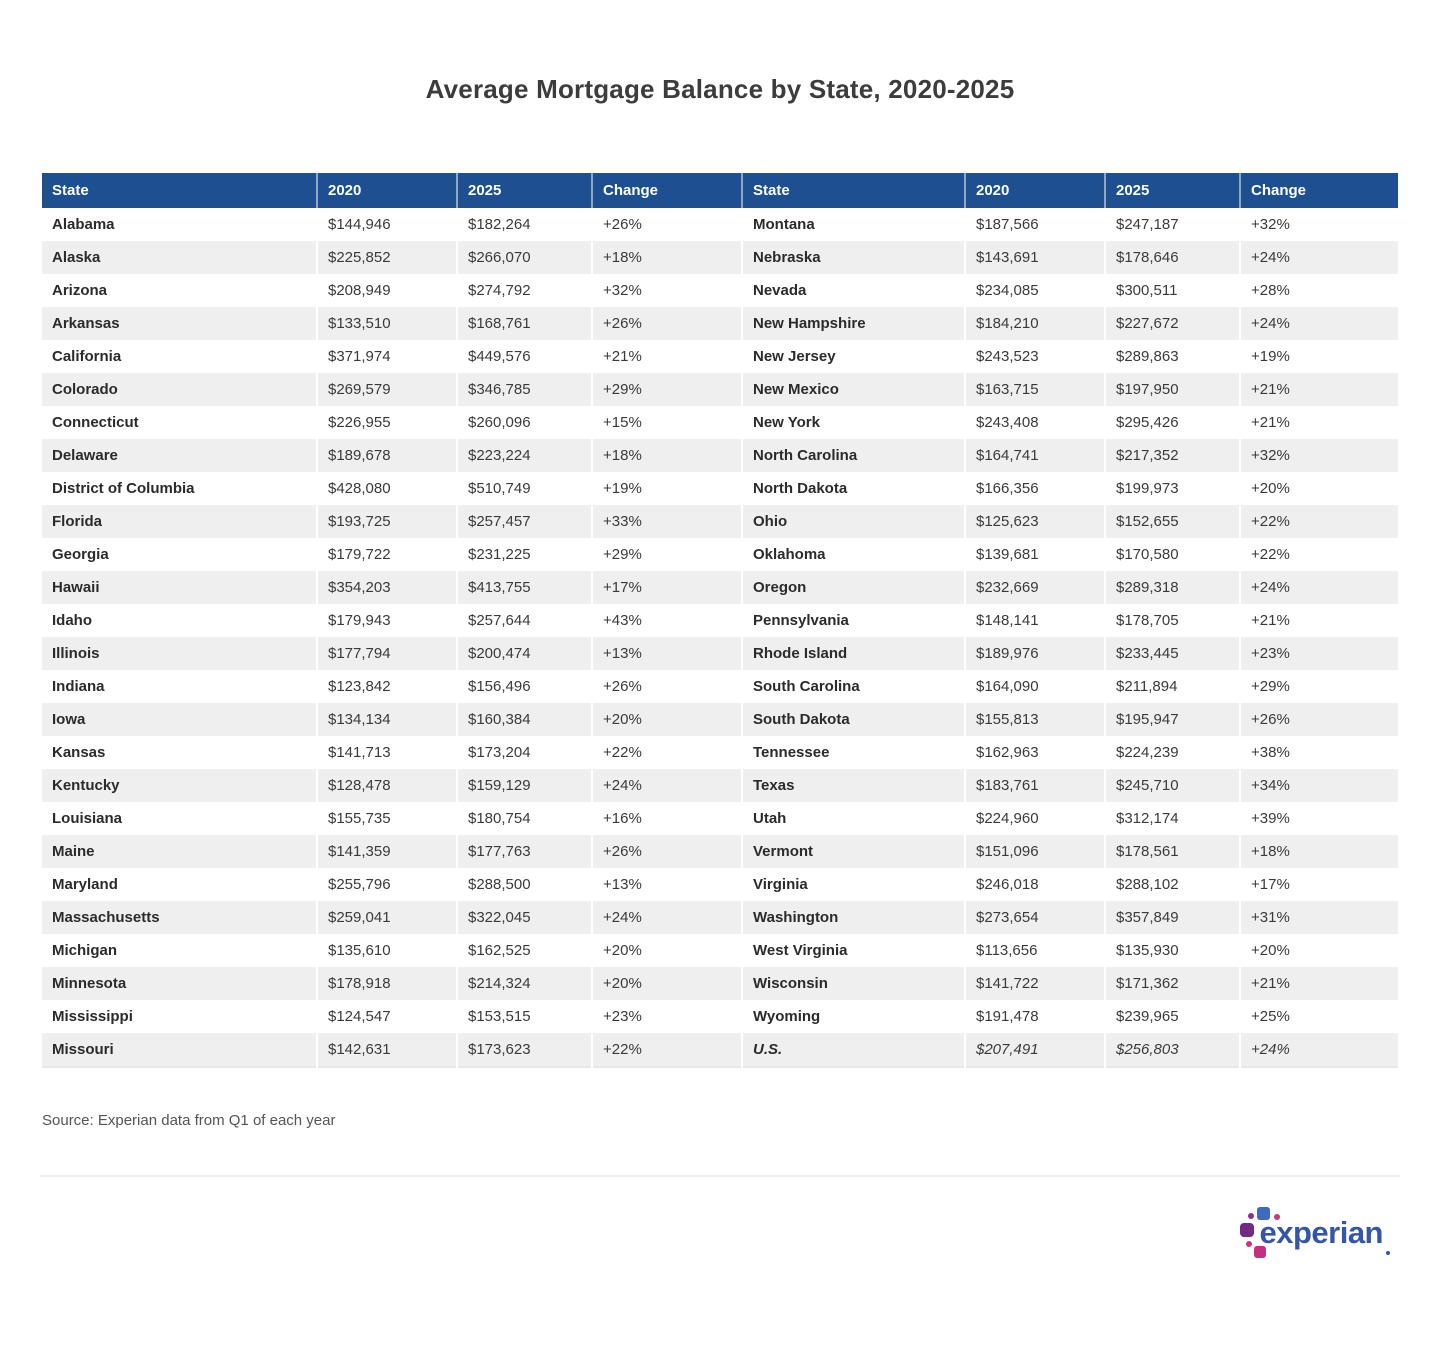  I want to click on value-2020-cell: $128,478, so click(386, 785).